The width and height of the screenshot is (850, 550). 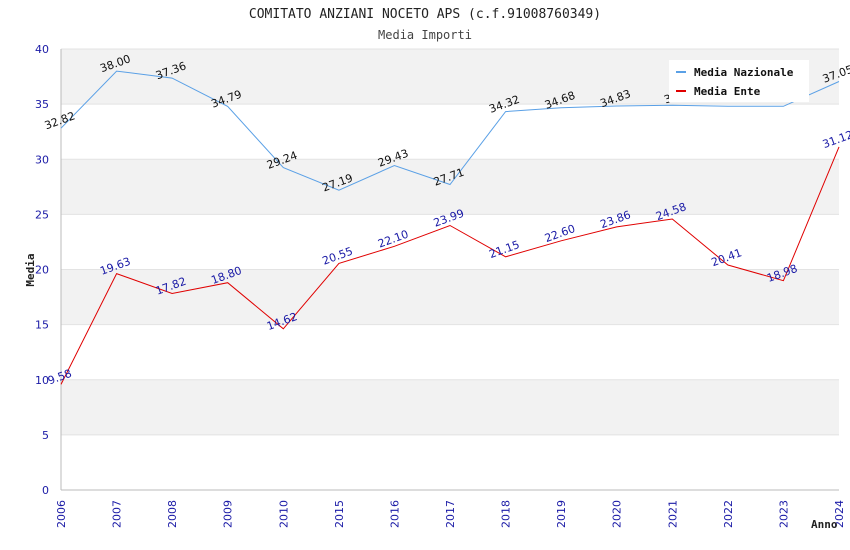 I want to click on x-tick-label: 2024, so click(x=839, y=514).